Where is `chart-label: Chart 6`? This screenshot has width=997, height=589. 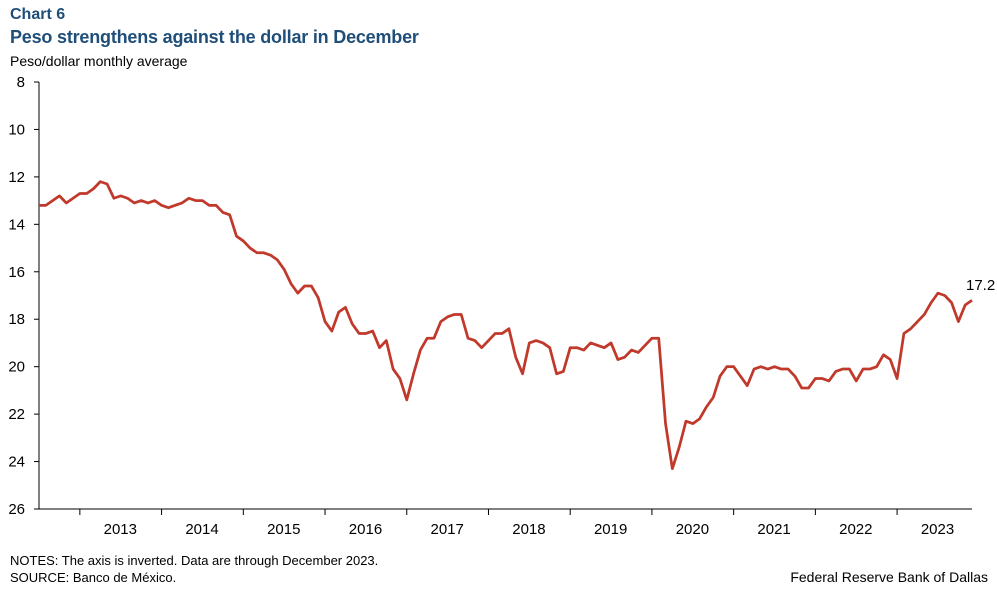 chart-label: Chart 6 is located at coordinates (38, 14).